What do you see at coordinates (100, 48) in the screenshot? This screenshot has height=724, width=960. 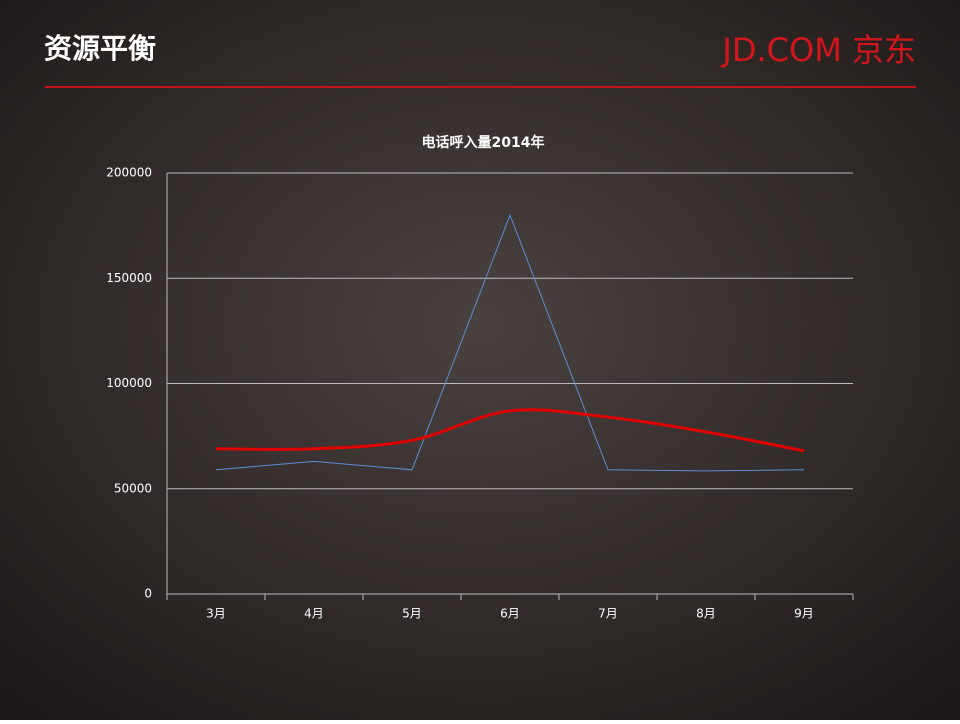 I see `slide-title: 资源平衡` at bounding box center [100, 48].